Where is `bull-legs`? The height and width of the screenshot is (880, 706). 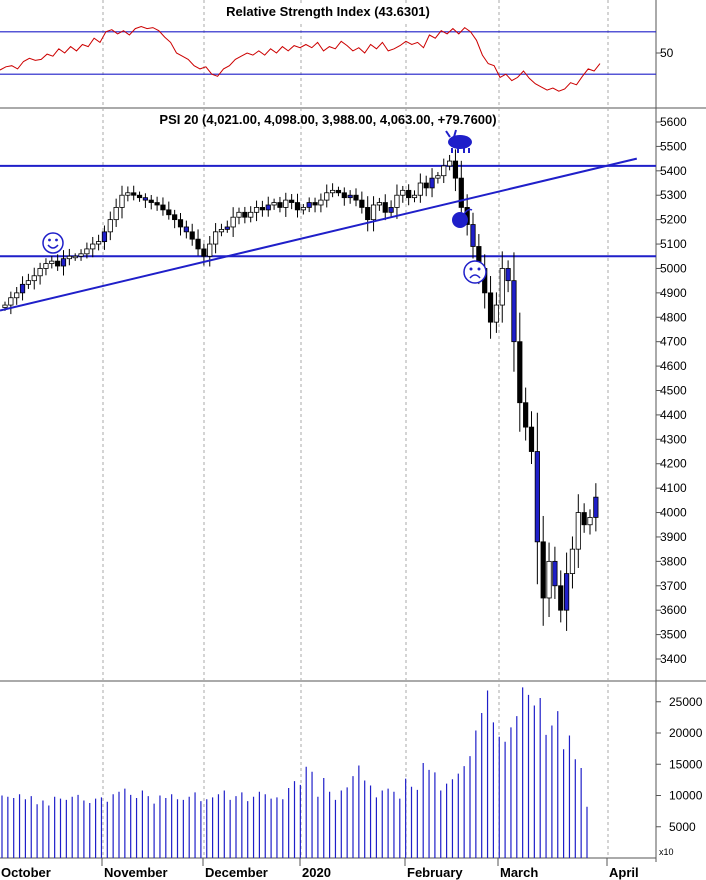
bull-legs is located at coordinates (460, 150).